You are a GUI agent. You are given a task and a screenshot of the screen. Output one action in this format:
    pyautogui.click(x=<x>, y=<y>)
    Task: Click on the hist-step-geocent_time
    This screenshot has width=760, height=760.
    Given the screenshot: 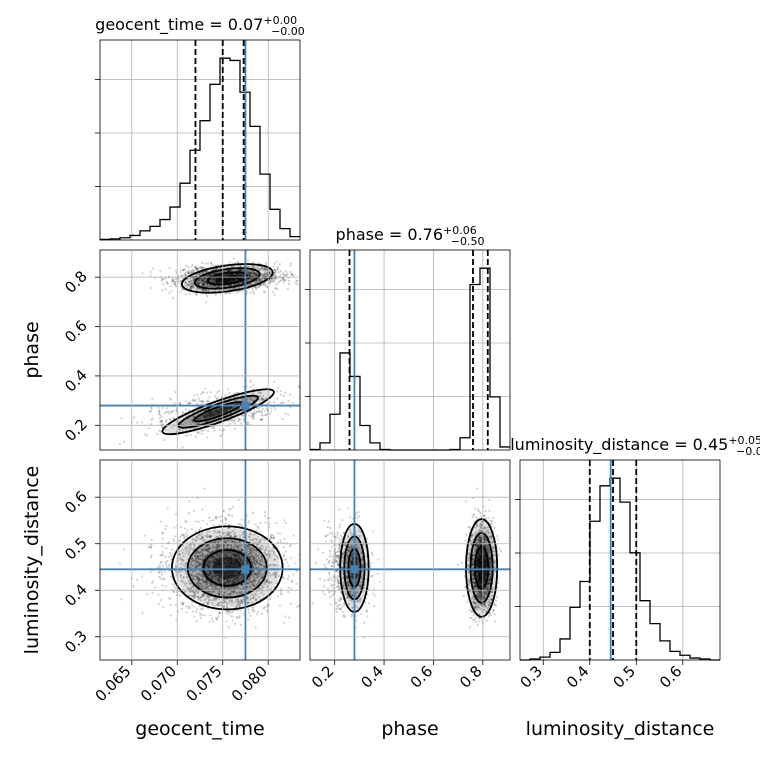 What is the action you would take?
    pyautogui.click(x=200, y=149)
    